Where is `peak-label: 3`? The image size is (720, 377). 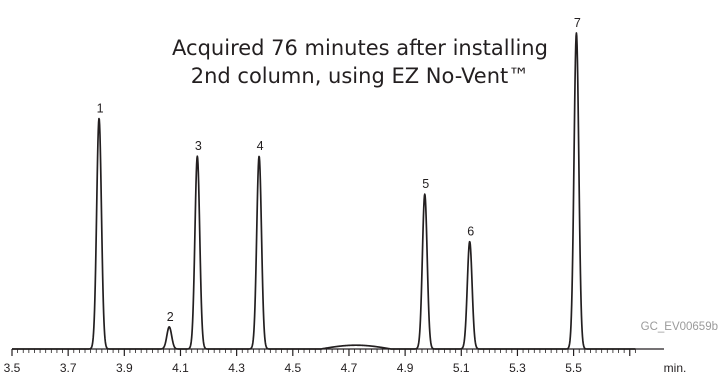
peak-label: 3 is located at coordinates (198, 146).